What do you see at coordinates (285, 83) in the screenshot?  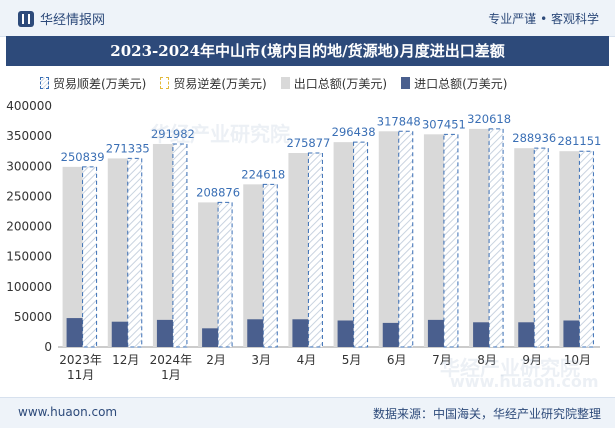 I see `legend-swatch-export` at bounding box center [285, 83].